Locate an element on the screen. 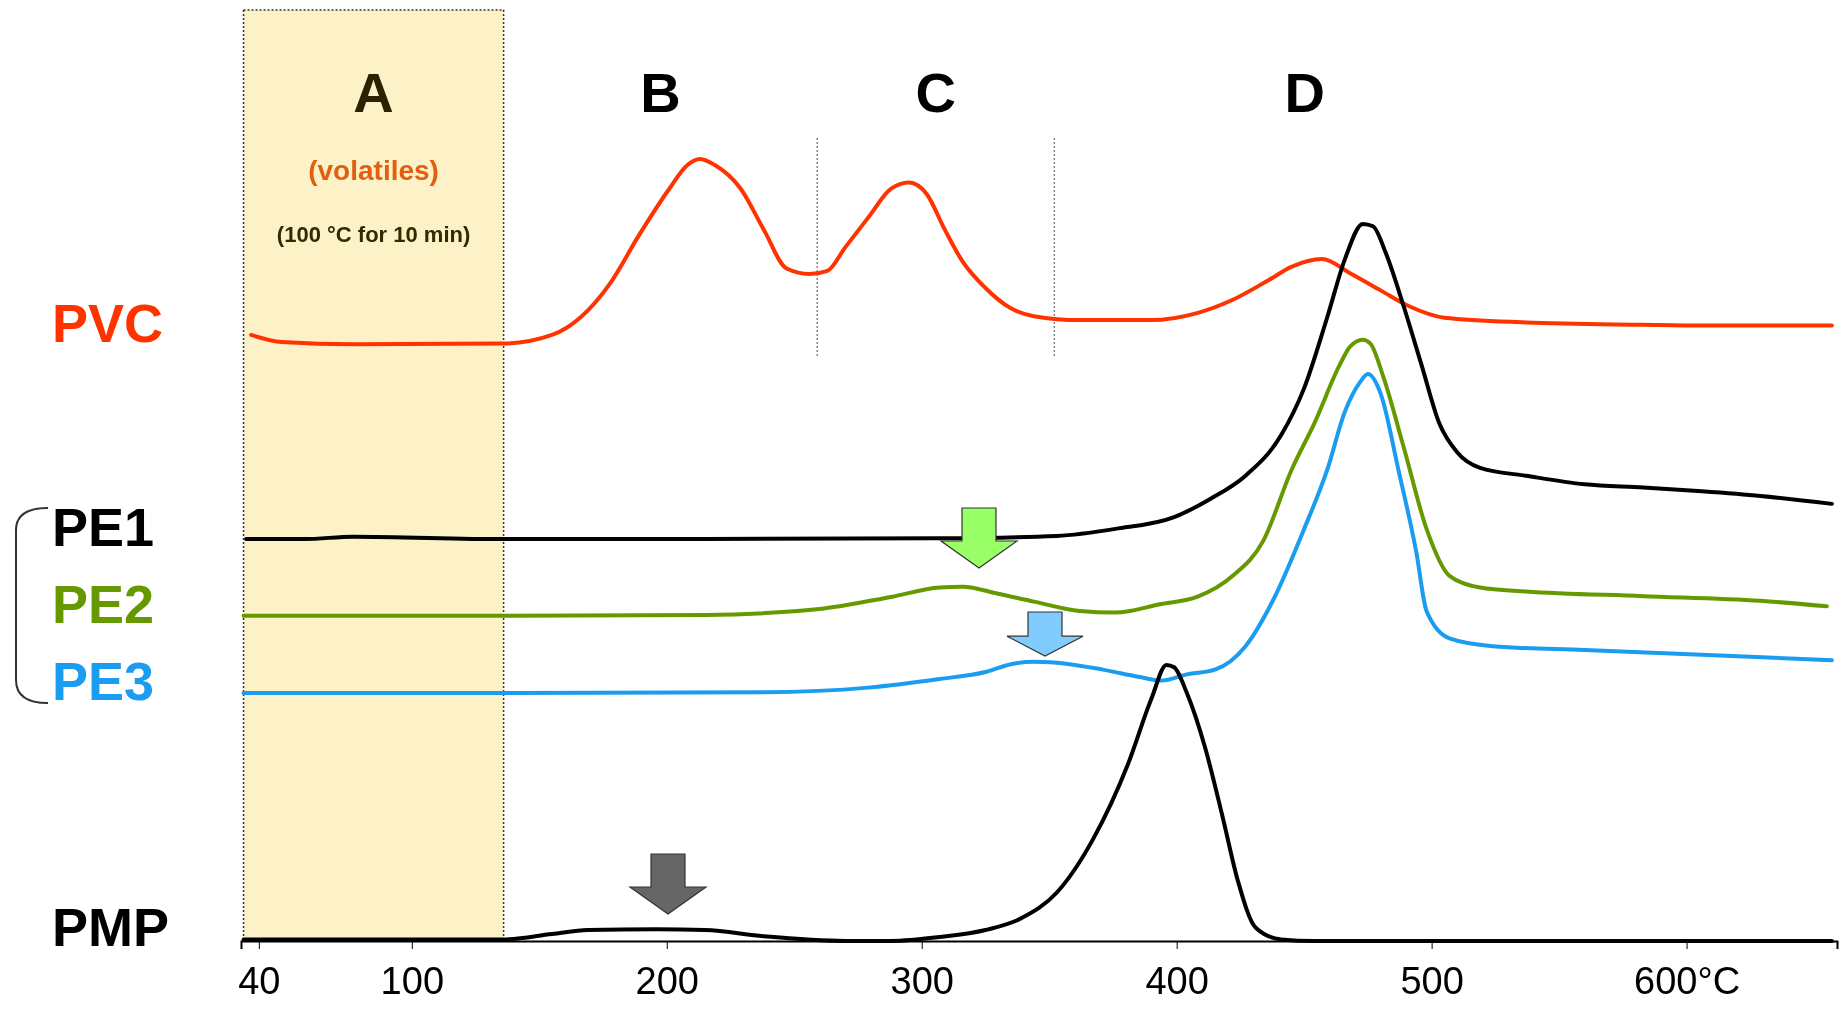 The width and height of the screenshot is (1843, 1024). series-label: PE2 is located at coordinates (103, 603).